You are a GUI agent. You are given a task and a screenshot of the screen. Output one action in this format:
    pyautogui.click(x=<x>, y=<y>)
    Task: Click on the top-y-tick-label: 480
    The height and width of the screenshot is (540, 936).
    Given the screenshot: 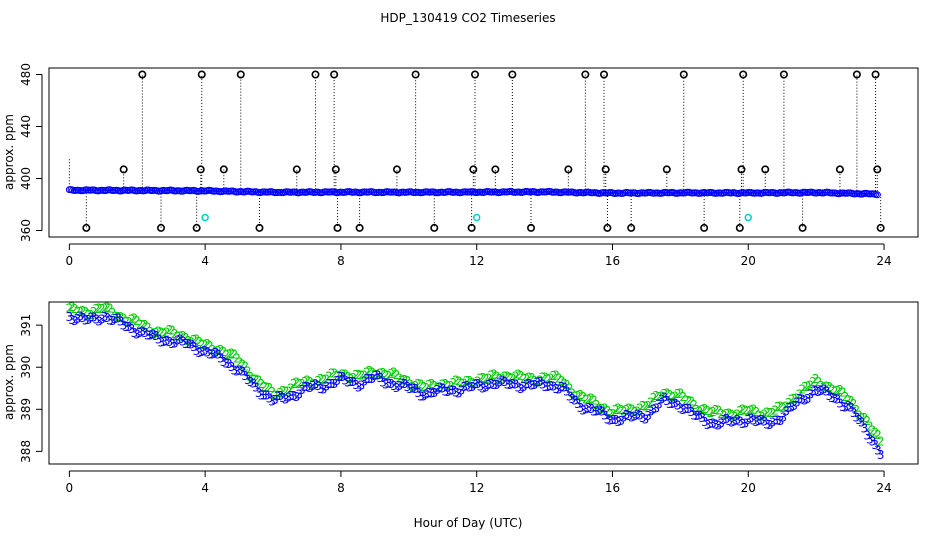 What is the action you would take?
    pyautogui.click(x=26, y=74)
    